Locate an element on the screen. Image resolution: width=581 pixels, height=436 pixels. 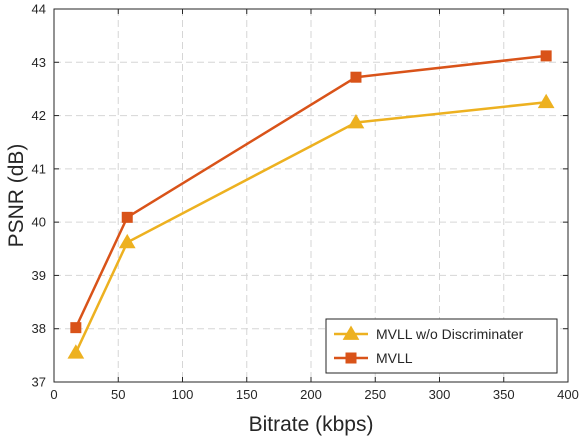
x-tick-label: 350 is located at coordinates (504, 394).